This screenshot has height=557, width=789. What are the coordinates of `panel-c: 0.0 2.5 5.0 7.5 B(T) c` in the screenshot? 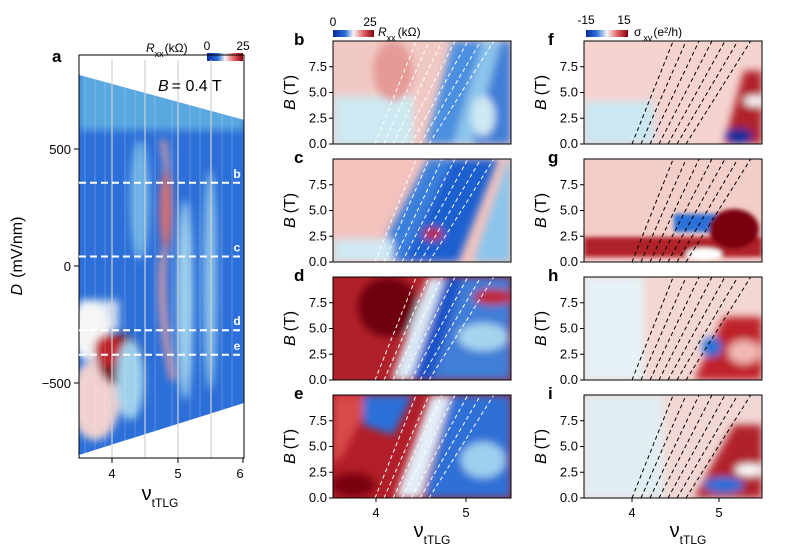 It's located at (397, 208).